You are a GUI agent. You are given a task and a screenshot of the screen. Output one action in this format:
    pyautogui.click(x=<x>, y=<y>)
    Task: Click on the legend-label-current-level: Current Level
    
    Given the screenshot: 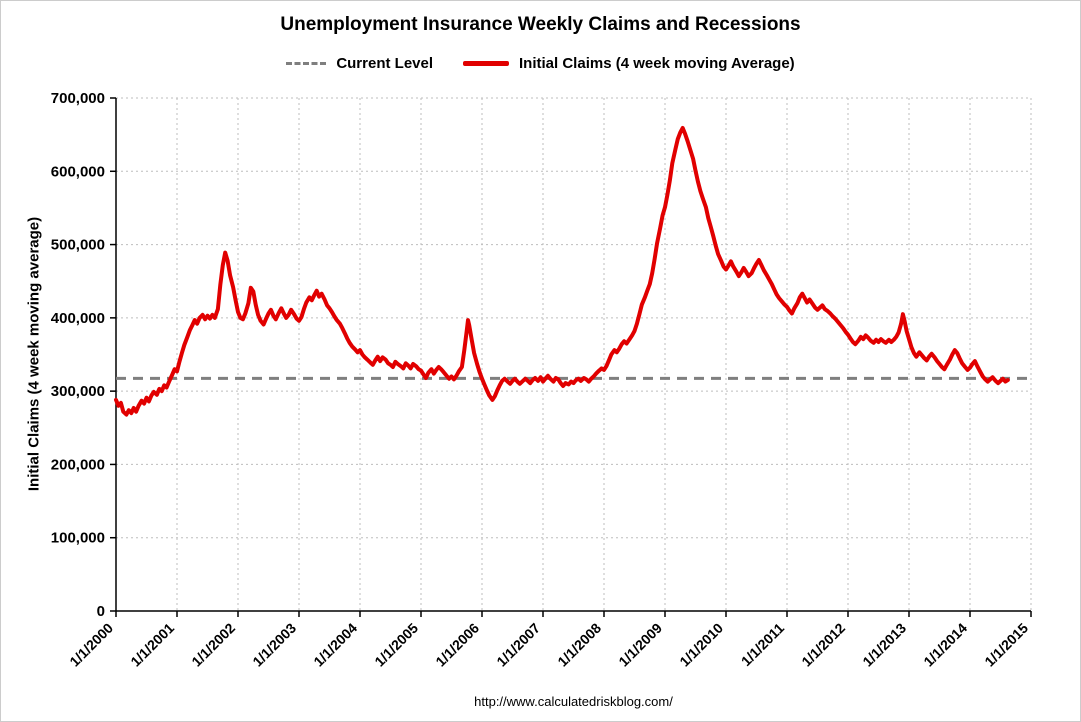 What is the action you would take?
    pyautogui.click(x=385, y=63)
    